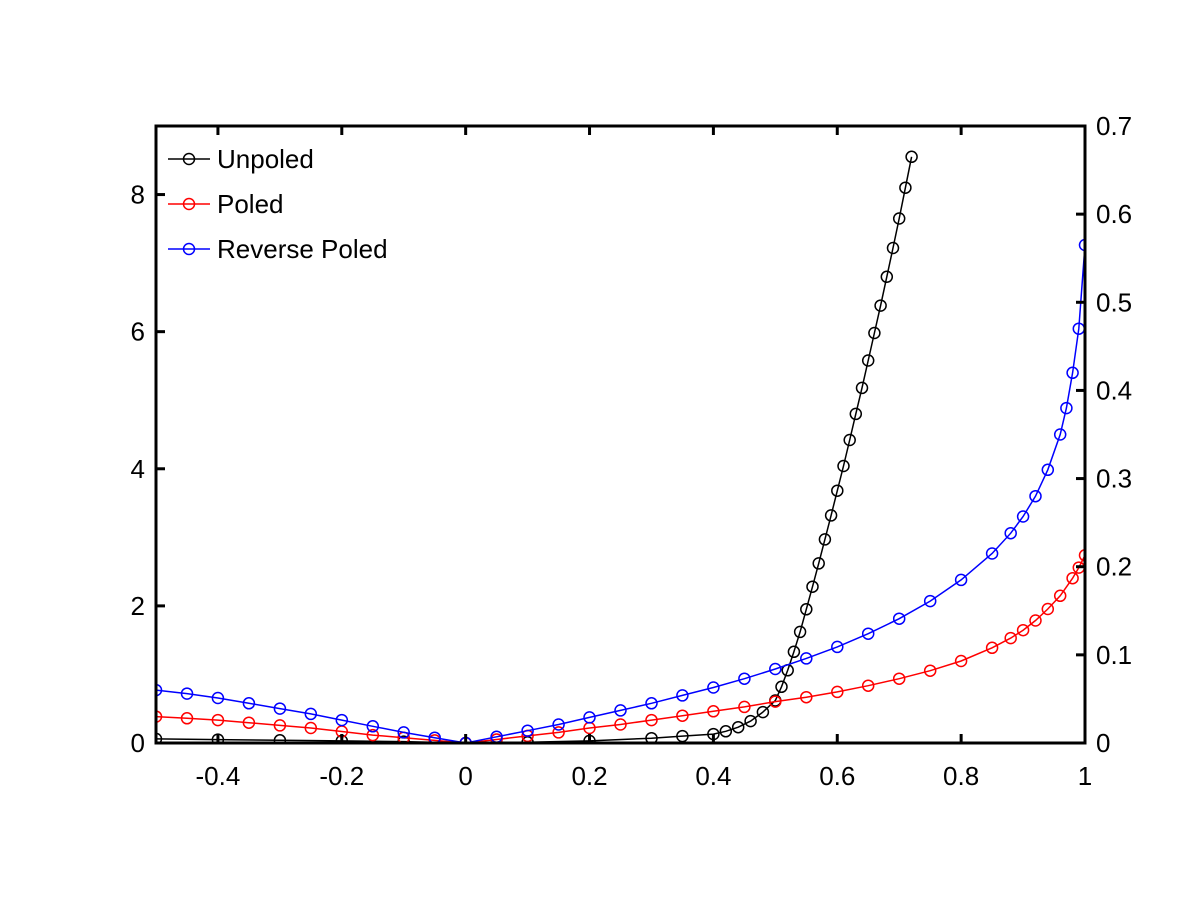 Image resolution: width=1200 pixels, height=900 pixels. What do you see at coordinates (1114, 390) in the screenshot?
I see `y2-tick-label: 0.4` at bounding box center [1114, 390].